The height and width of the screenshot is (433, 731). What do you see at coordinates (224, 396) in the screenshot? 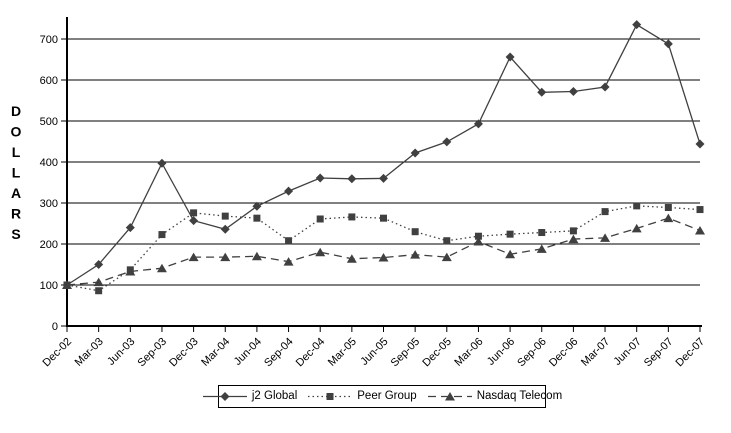
I see `j2-global-line-sample` at bounding box center [224, 396].